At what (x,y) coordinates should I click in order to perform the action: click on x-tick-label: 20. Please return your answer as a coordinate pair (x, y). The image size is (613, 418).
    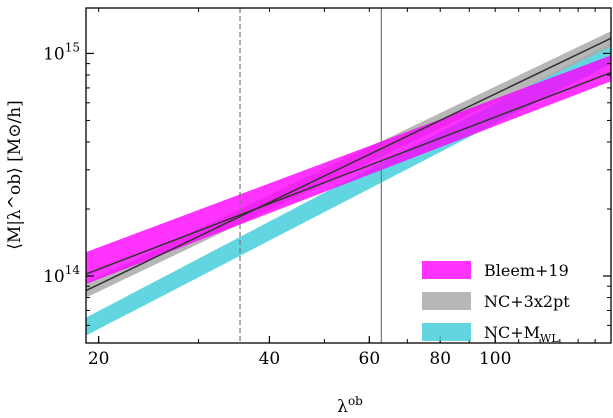
    Looking at the image, I should click on (99, 359).